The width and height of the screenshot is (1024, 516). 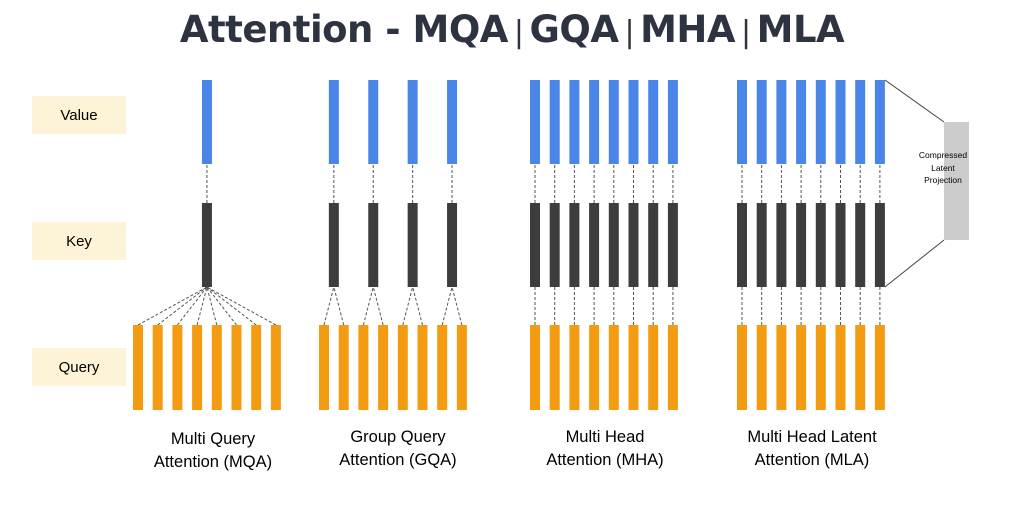 I want to click on title-mla: MLA, so click(x=800, y=29).